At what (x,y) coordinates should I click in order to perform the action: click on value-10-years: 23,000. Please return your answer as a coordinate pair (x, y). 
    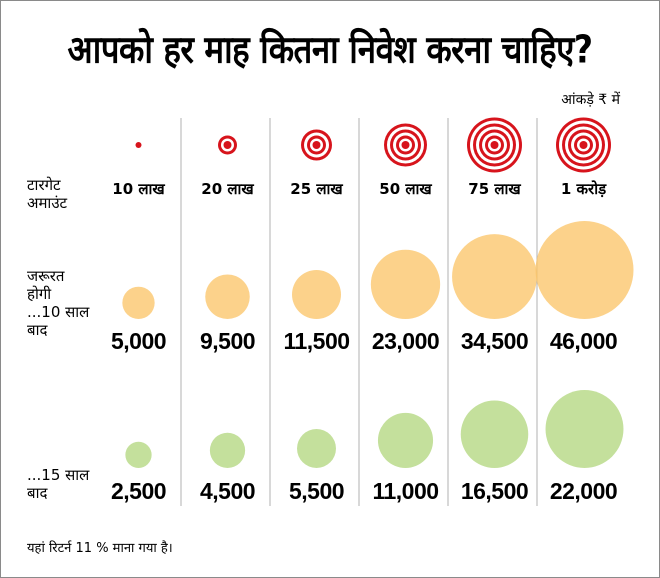
    Looking at the image, I should click on (405, 341).